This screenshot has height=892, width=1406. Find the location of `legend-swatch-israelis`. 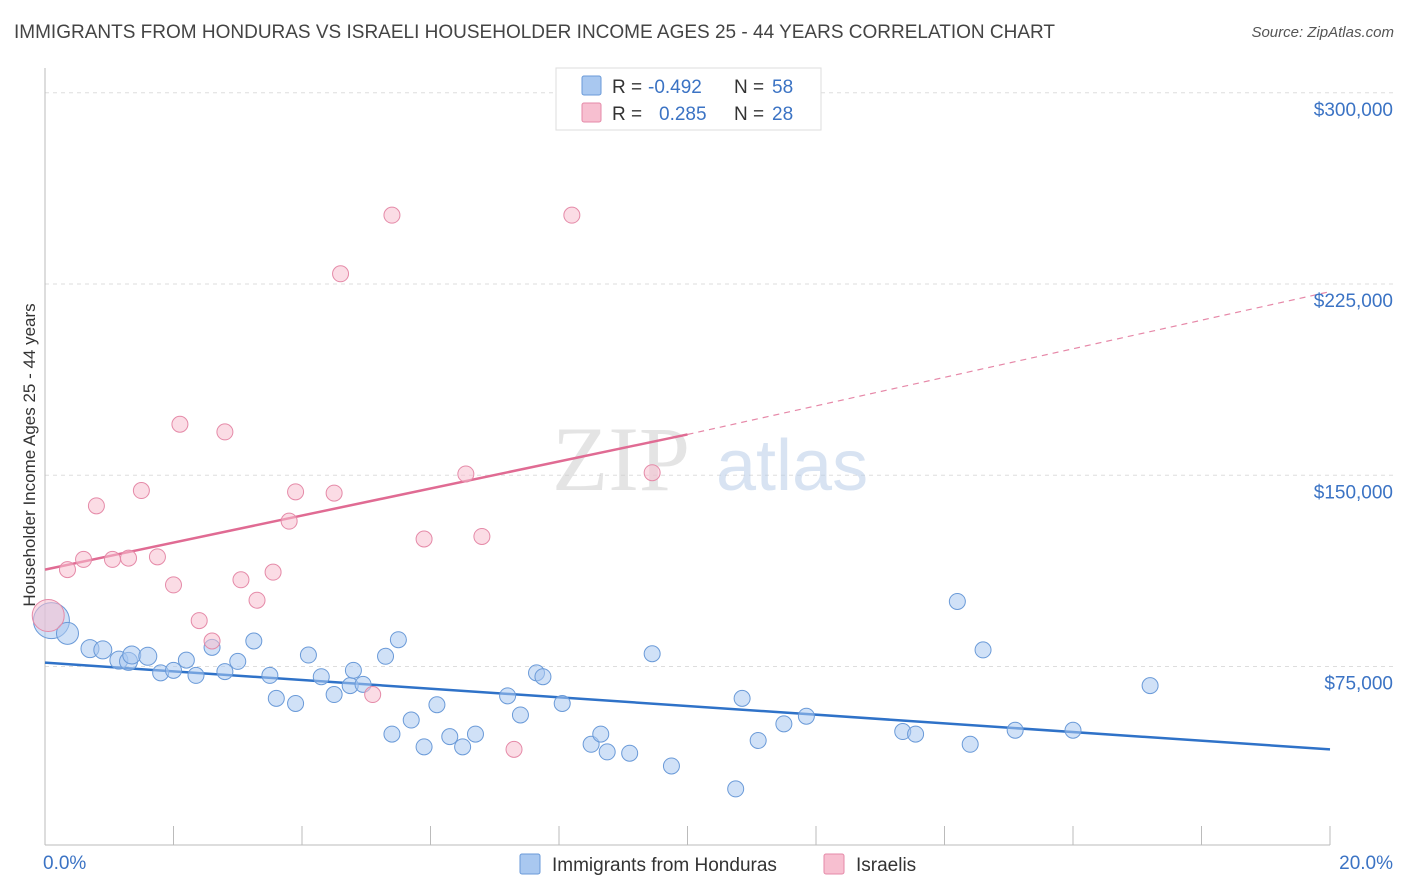

legend-swatch-israelis is located at coordinates (591, 112).